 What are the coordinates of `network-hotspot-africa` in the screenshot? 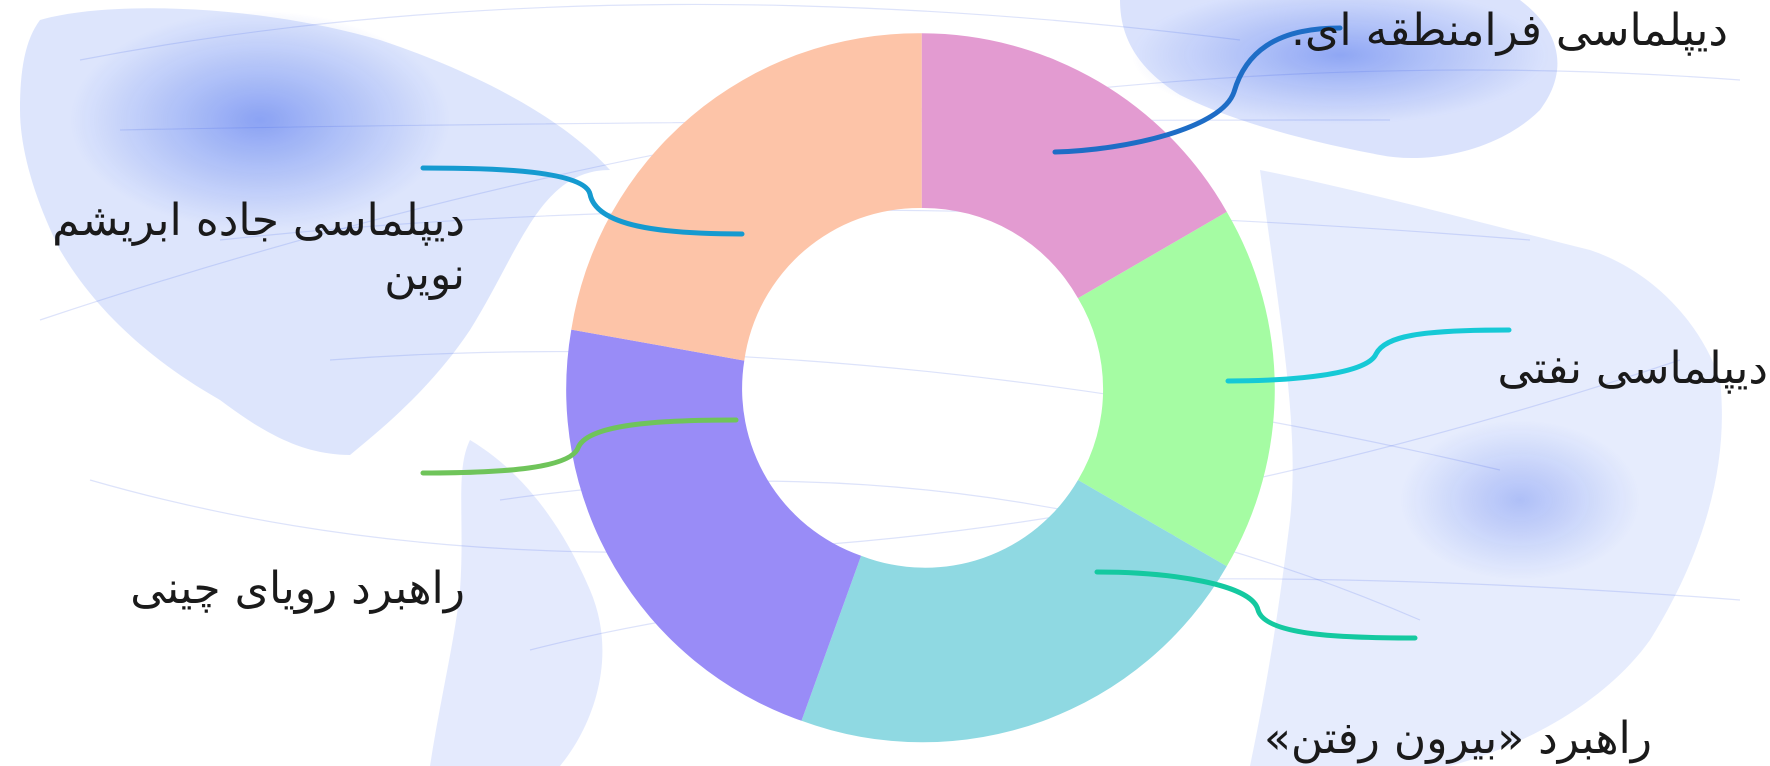 It's located at (1520, 500).